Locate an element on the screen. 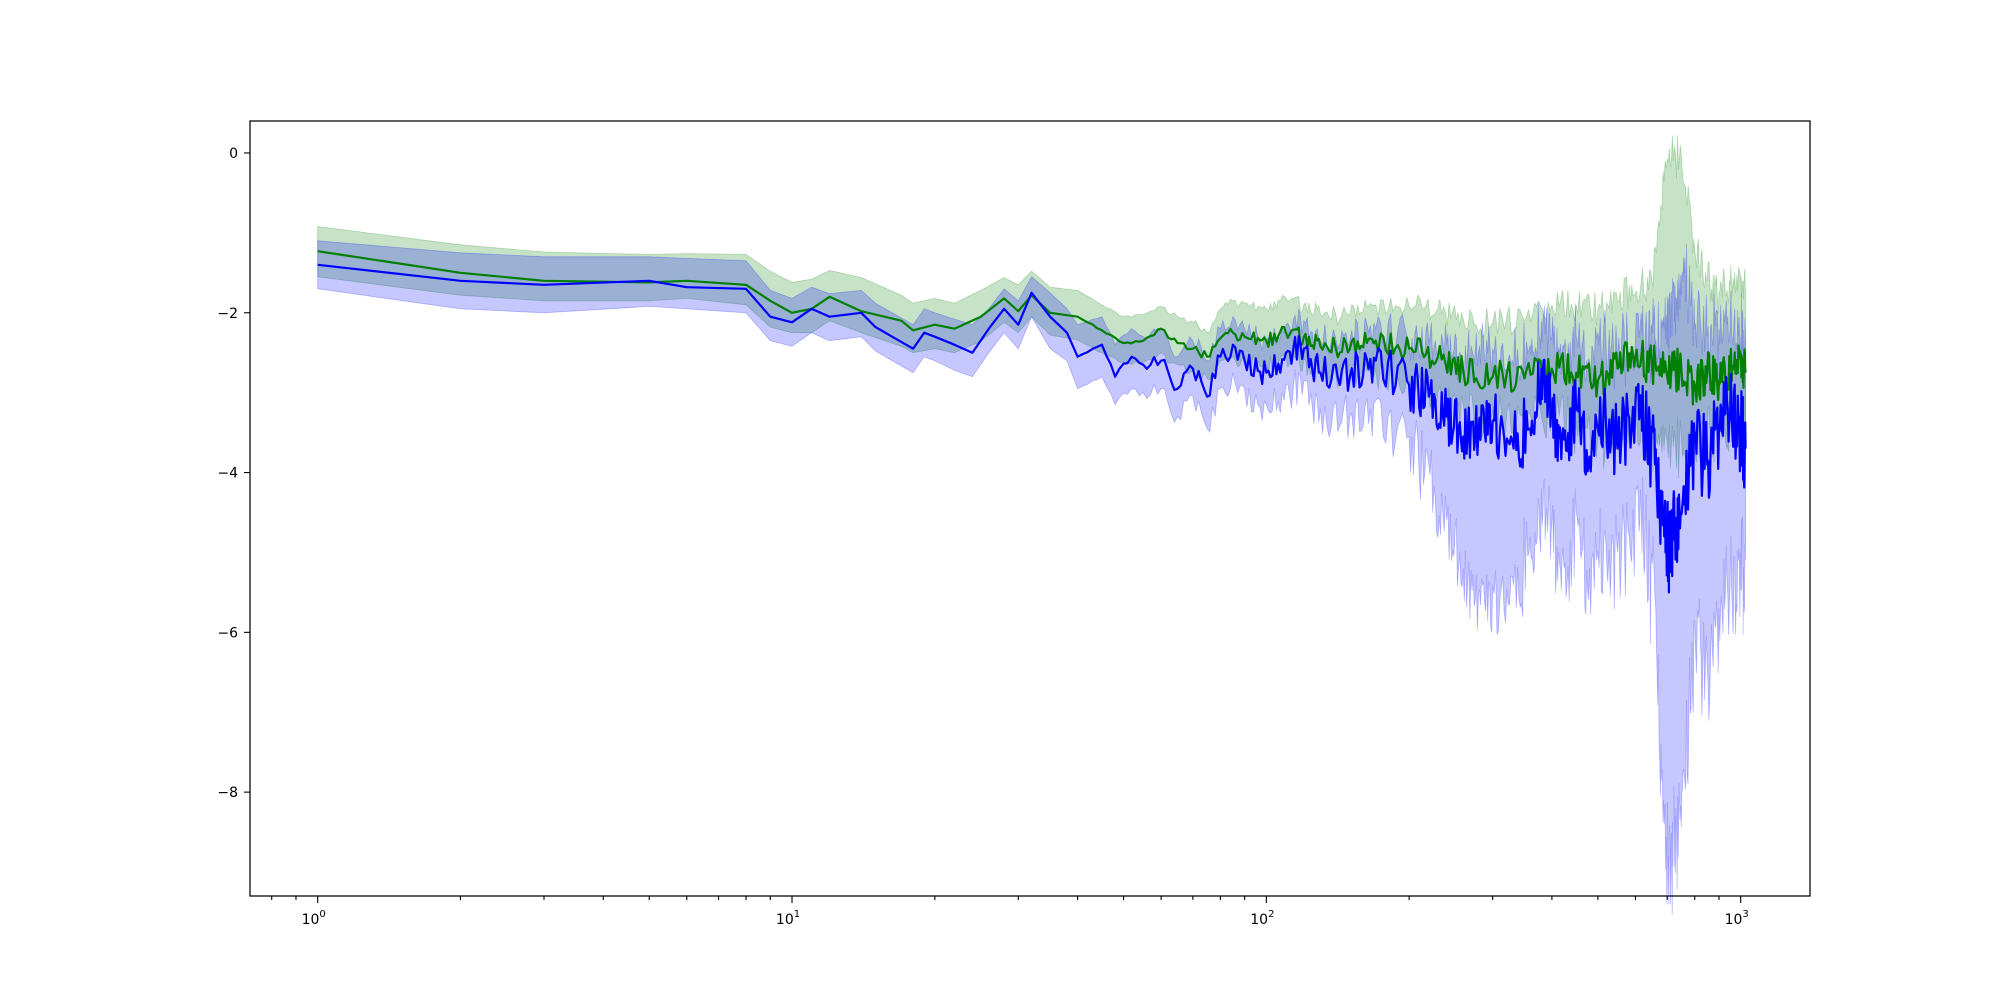 This screenshot has width=2000, height=1000. x-tick-label: 10³ is located at coordinates (1737, 918).